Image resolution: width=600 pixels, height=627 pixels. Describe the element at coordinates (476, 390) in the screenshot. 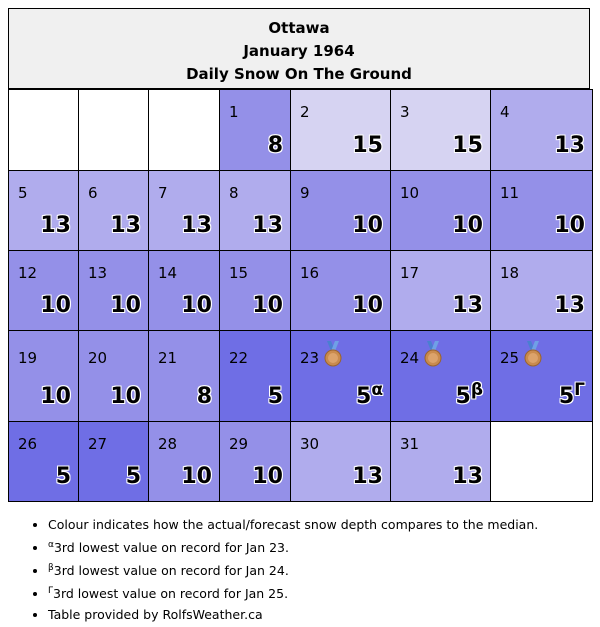

I see `record-footnote-mark: β` at that location.